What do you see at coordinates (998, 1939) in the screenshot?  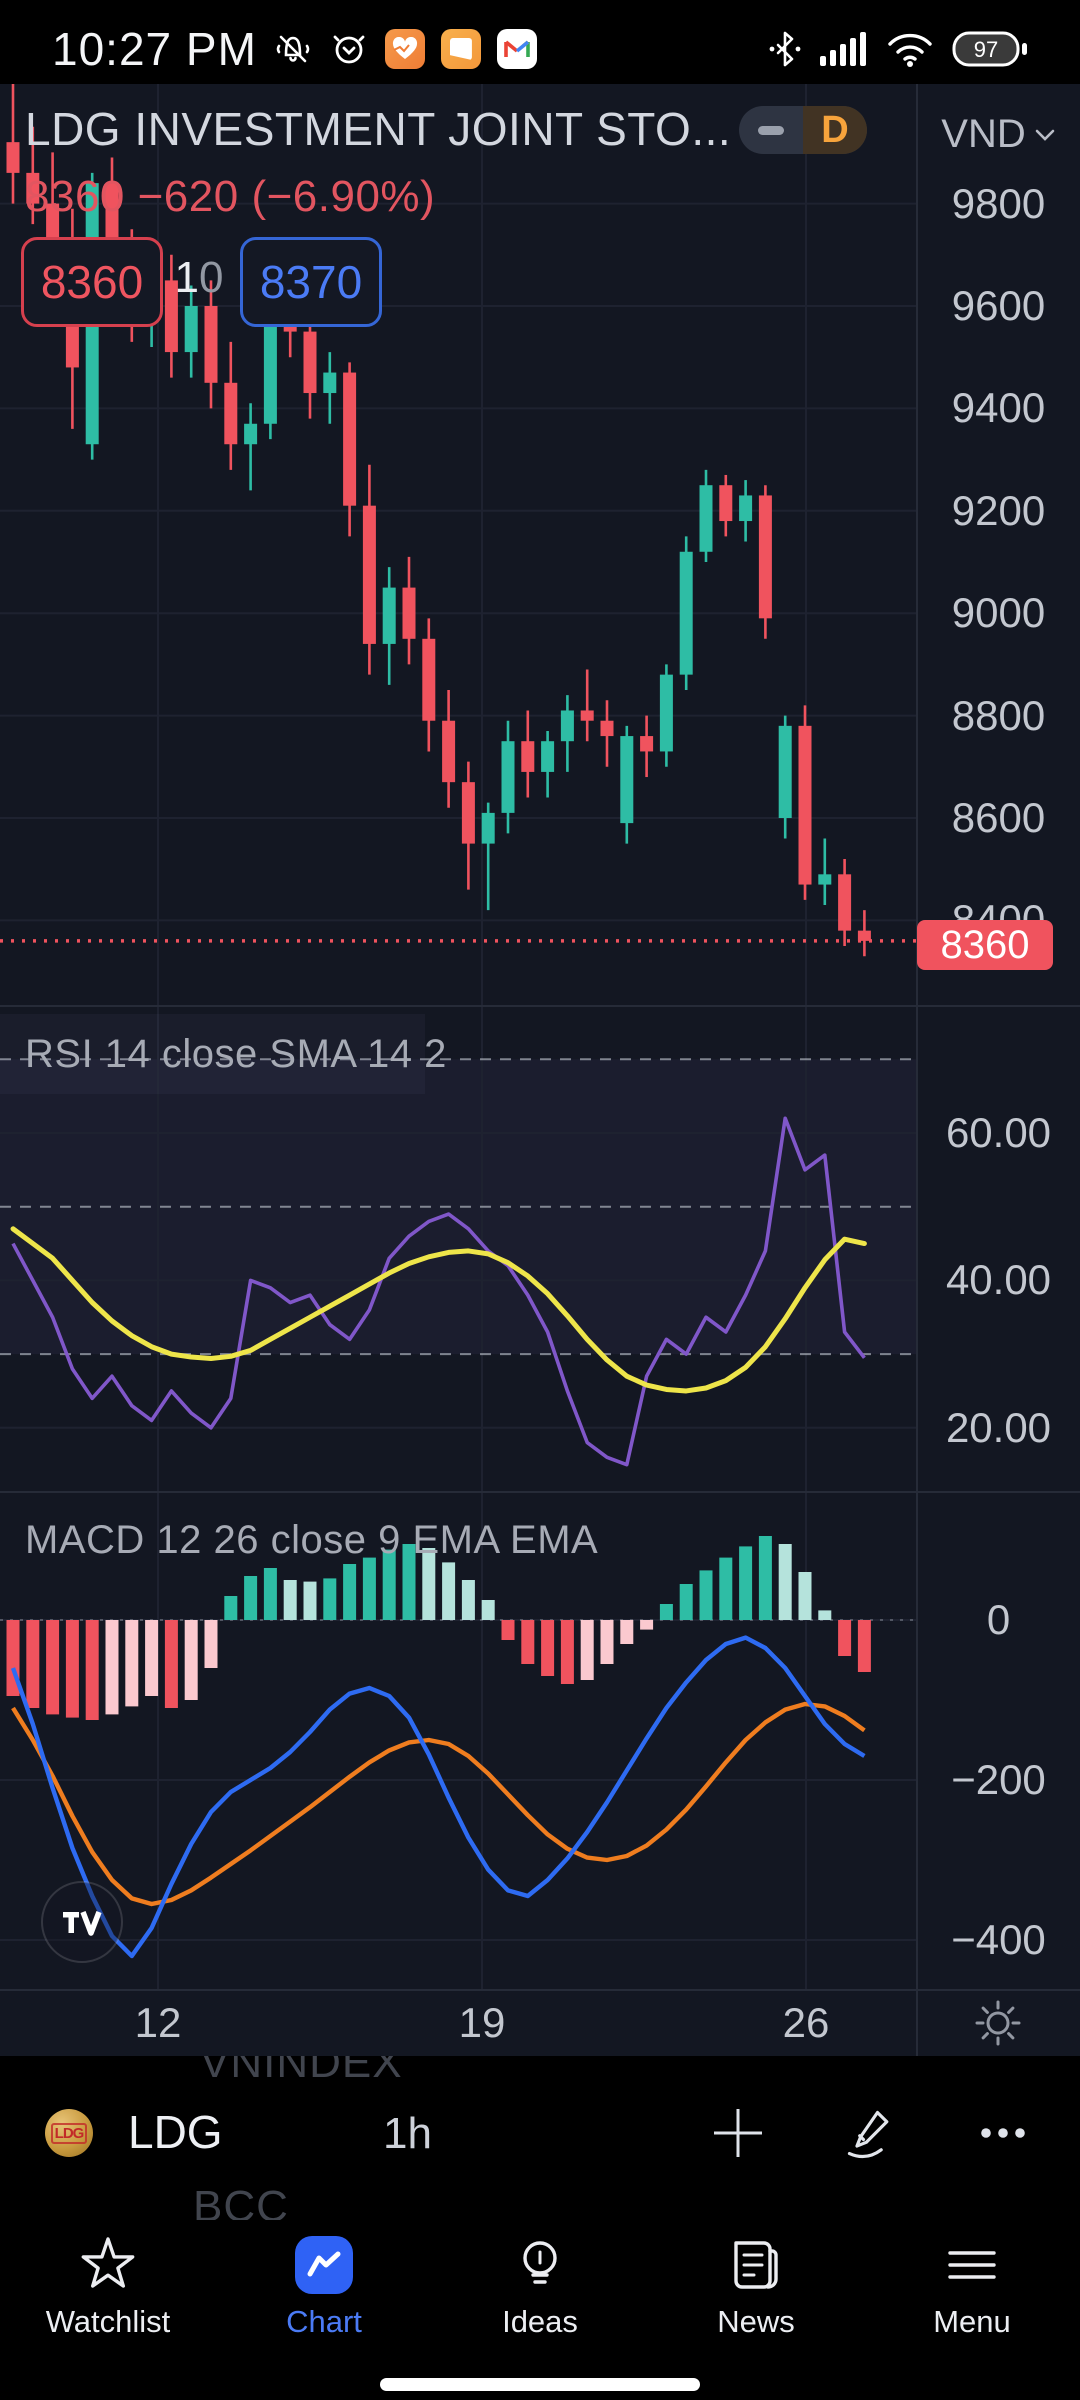 I see `macd-tick-label: −400` at bounding box center [998, 1939].